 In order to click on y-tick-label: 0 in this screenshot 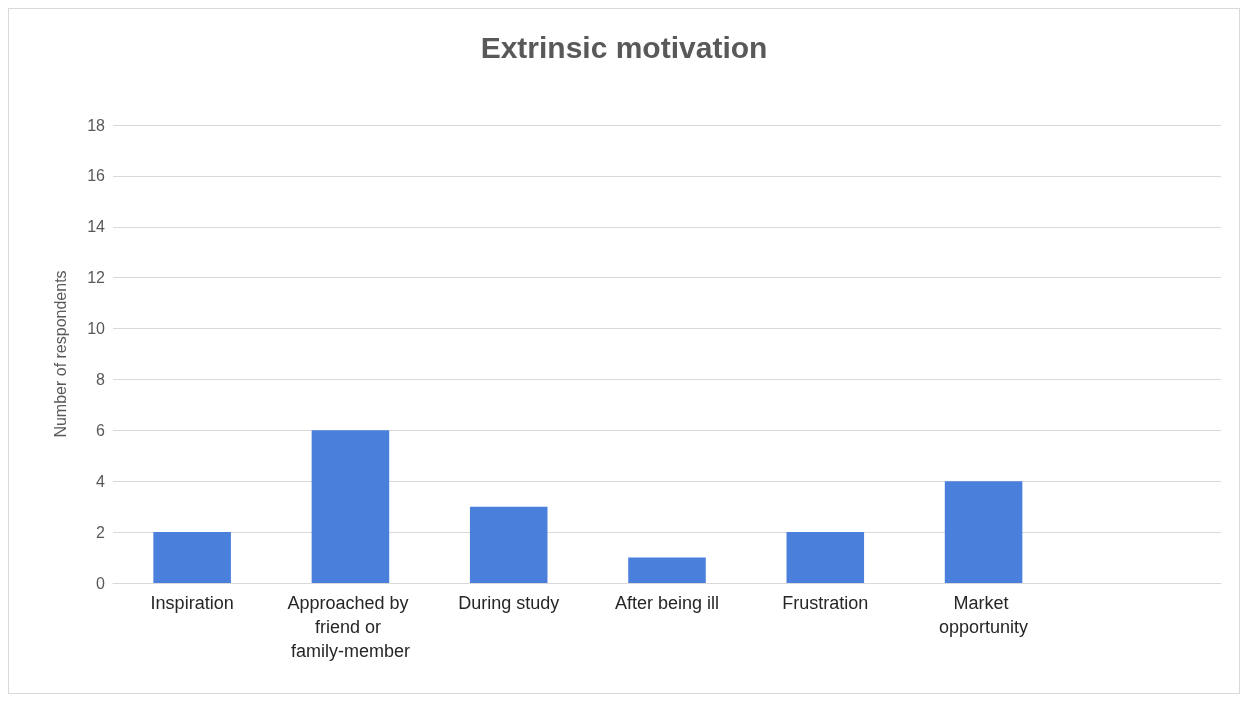, I will do `click(101, 583)`.